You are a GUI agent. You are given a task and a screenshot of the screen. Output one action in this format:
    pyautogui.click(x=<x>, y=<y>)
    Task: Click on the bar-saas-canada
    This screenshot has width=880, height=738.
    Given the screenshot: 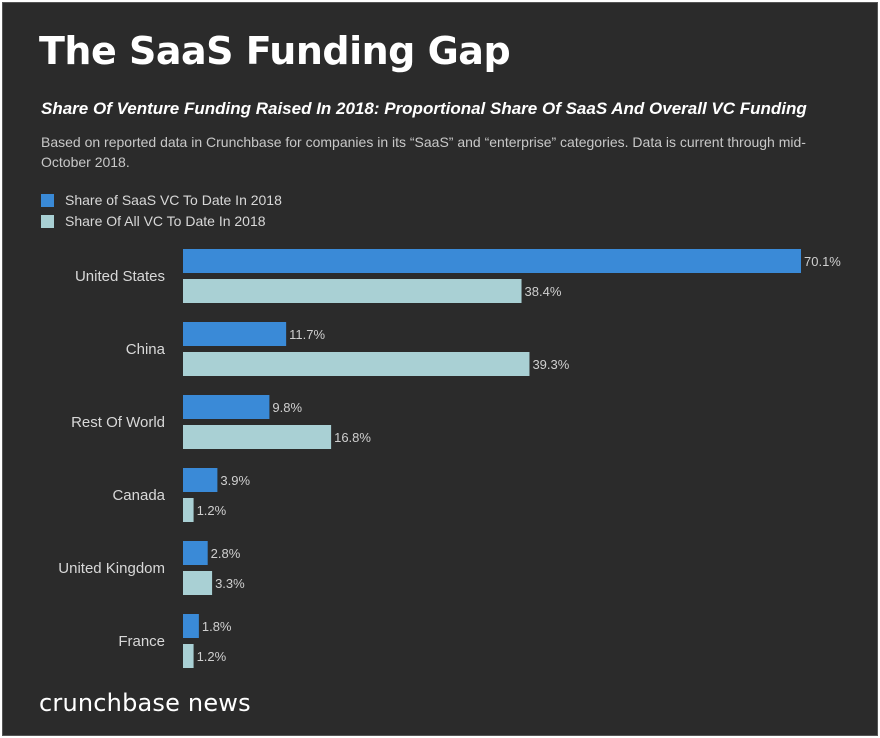 What is the action you would take?
    pyautogui.click(x=200, y=480)
    